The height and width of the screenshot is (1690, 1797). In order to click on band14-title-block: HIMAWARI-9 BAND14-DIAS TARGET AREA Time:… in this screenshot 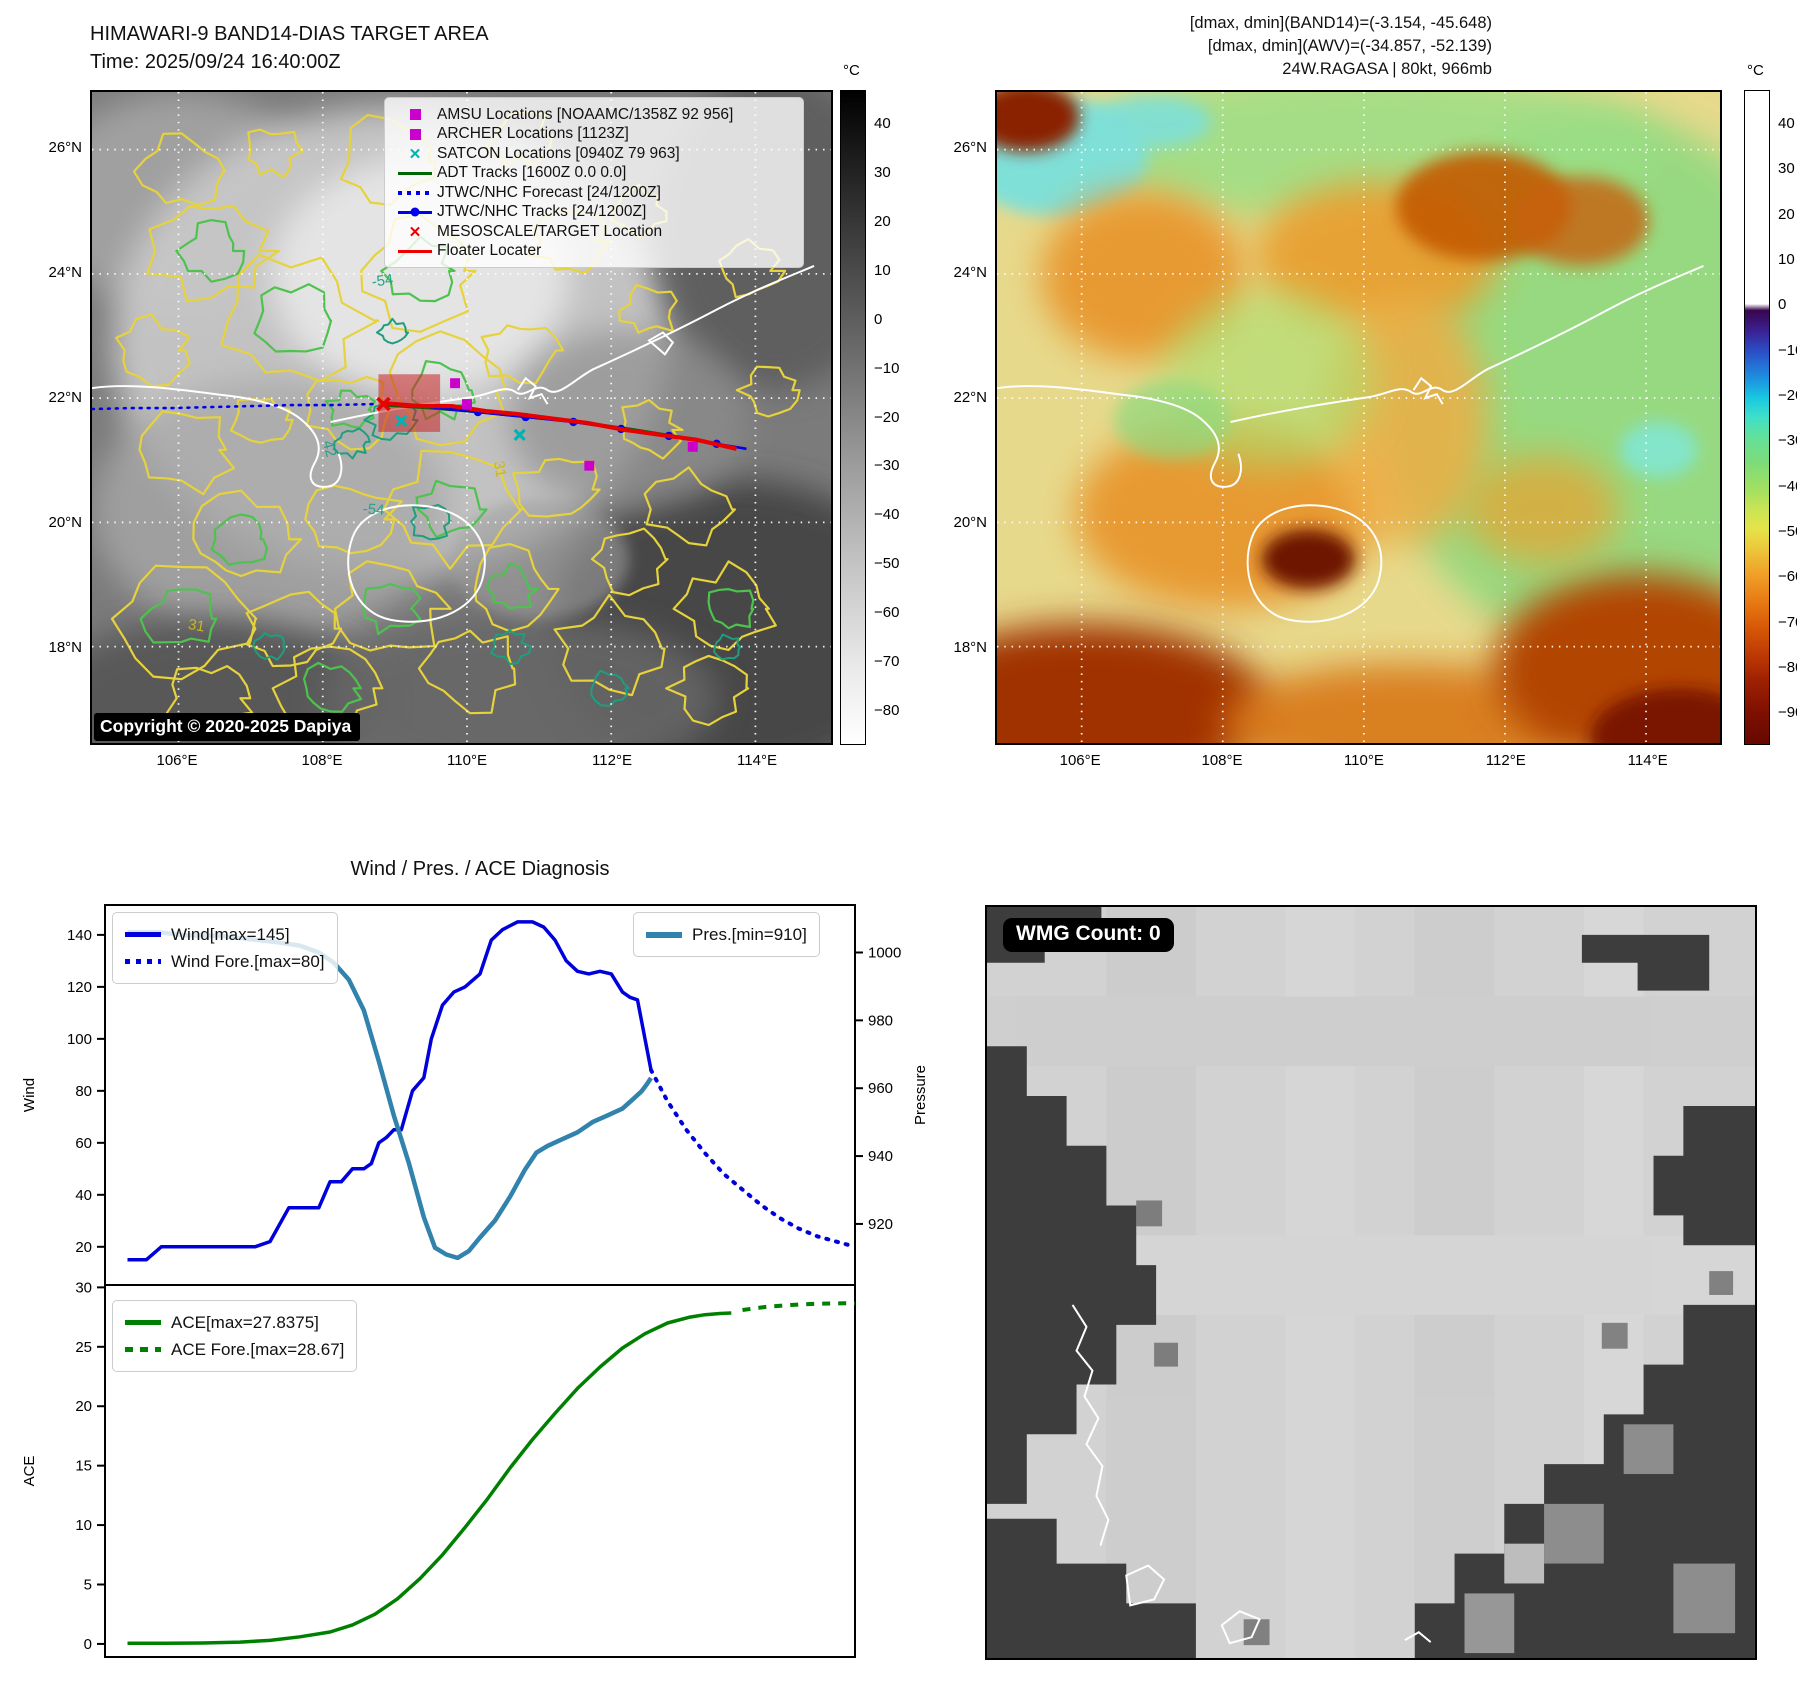, I will do `click(289, 48)`.